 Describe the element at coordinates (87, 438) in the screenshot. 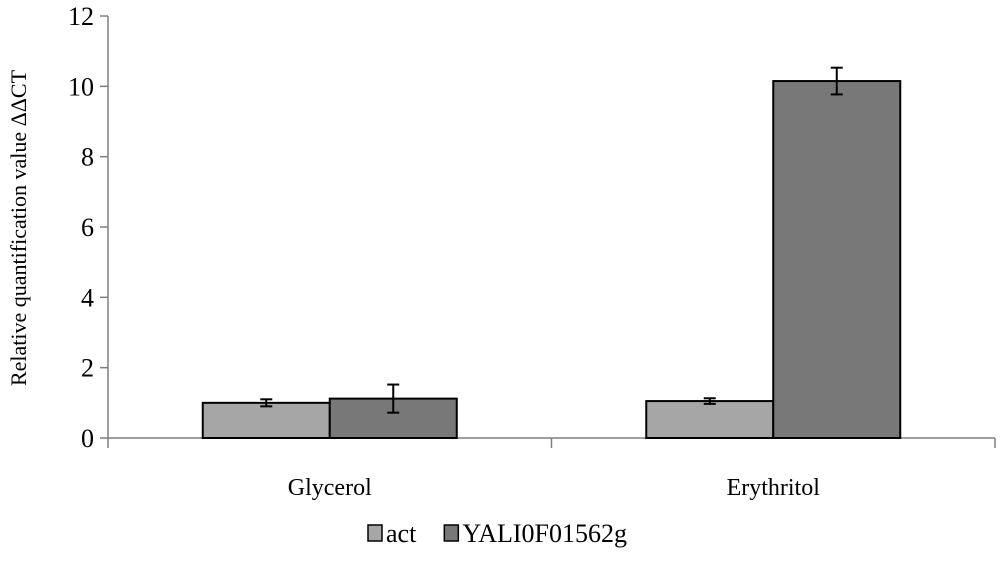

I see `y-tick-label: 0` at that location.